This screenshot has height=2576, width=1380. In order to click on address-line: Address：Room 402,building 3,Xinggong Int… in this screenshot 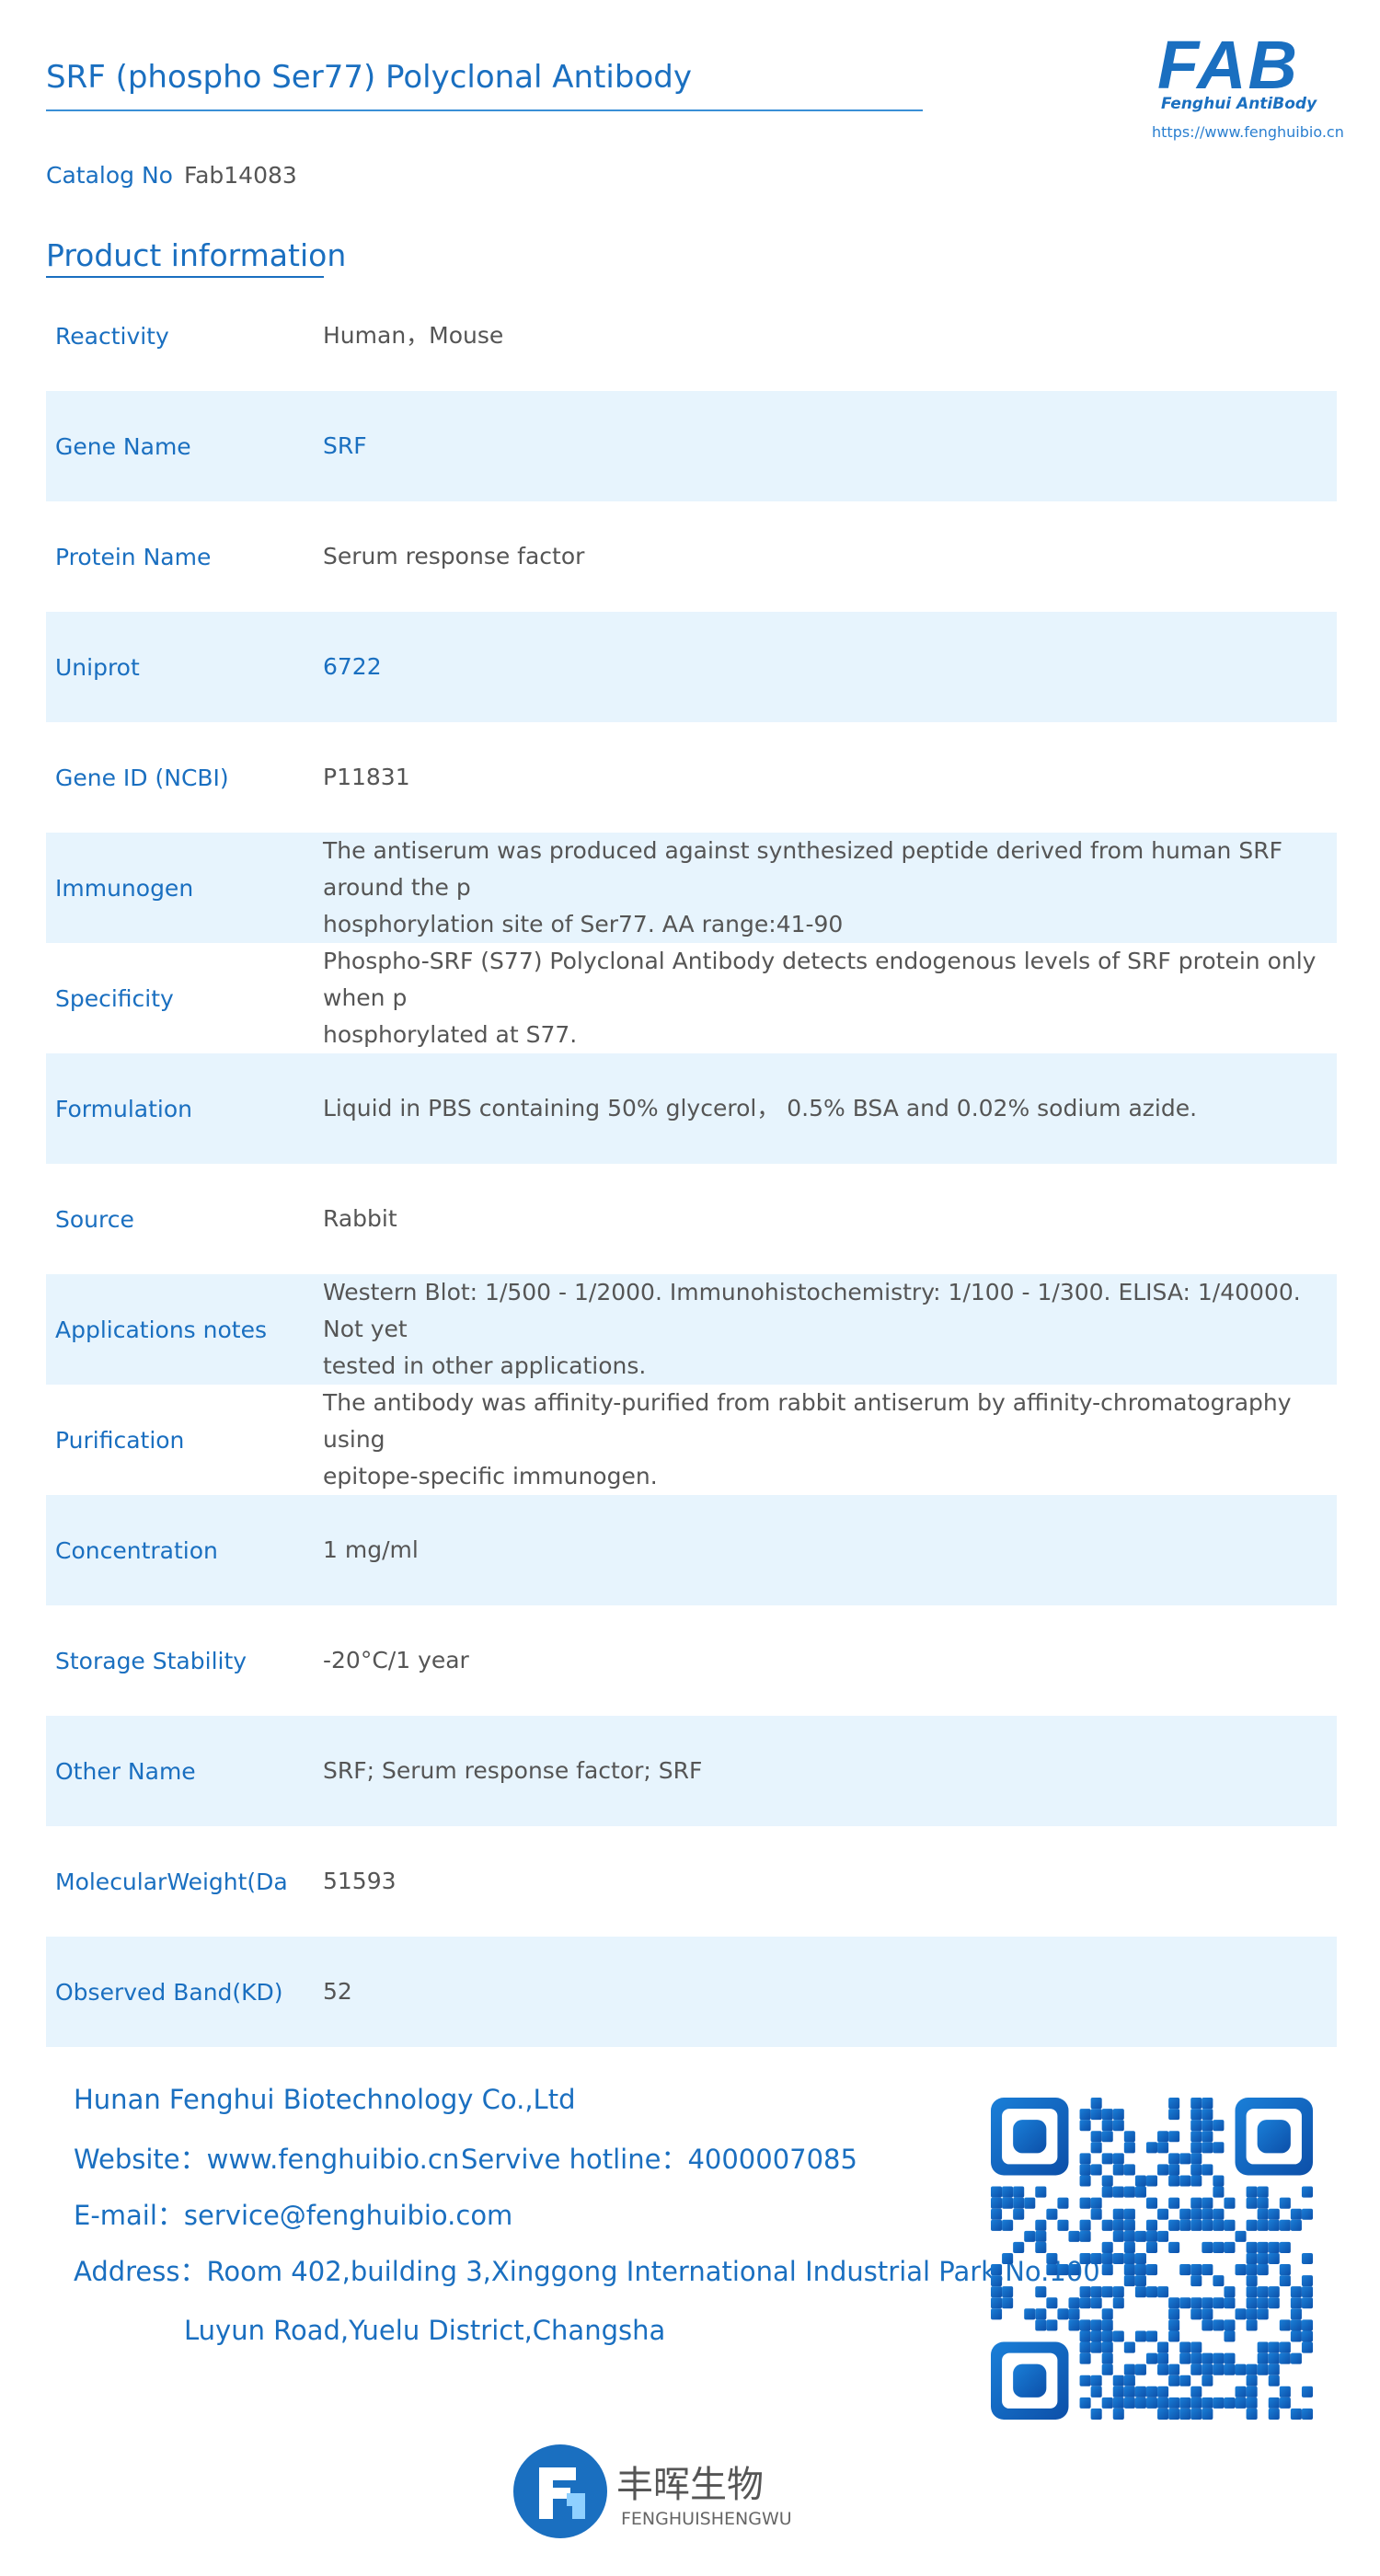, I will do `click(587, 2271)`.